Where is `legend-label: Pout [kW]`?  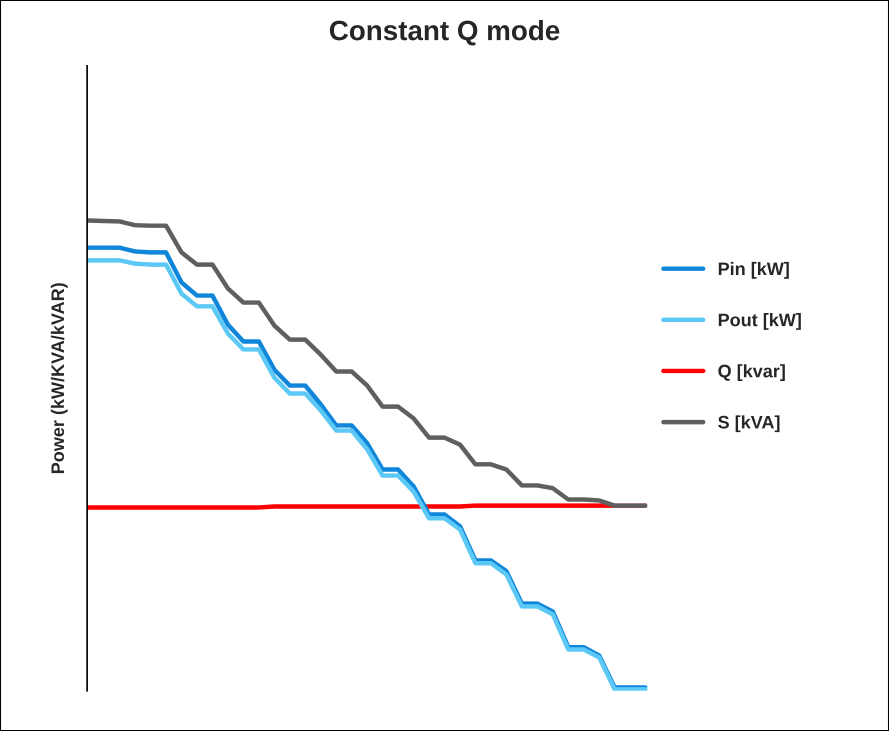 legend-label: Pout [kW] is located at coordinates (759, 321).